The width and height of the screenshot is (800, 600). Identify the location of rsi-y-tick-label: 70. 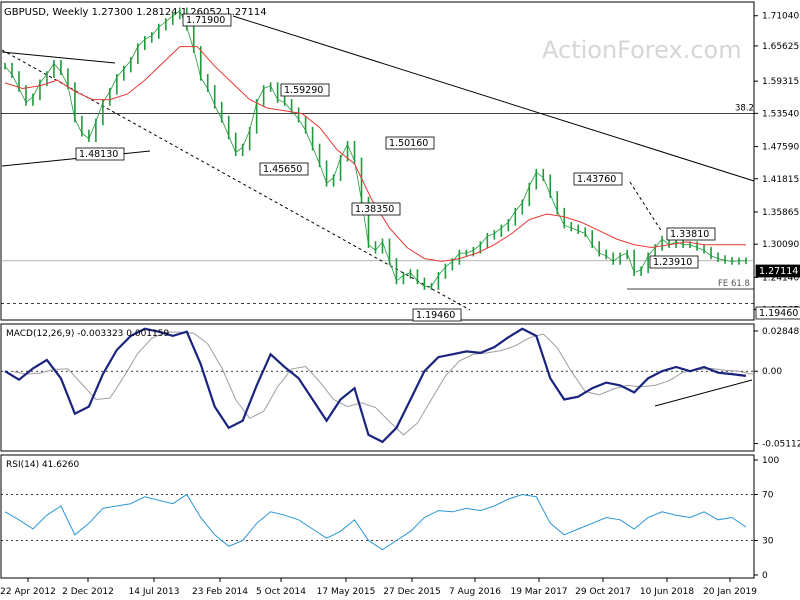
(768, 496).